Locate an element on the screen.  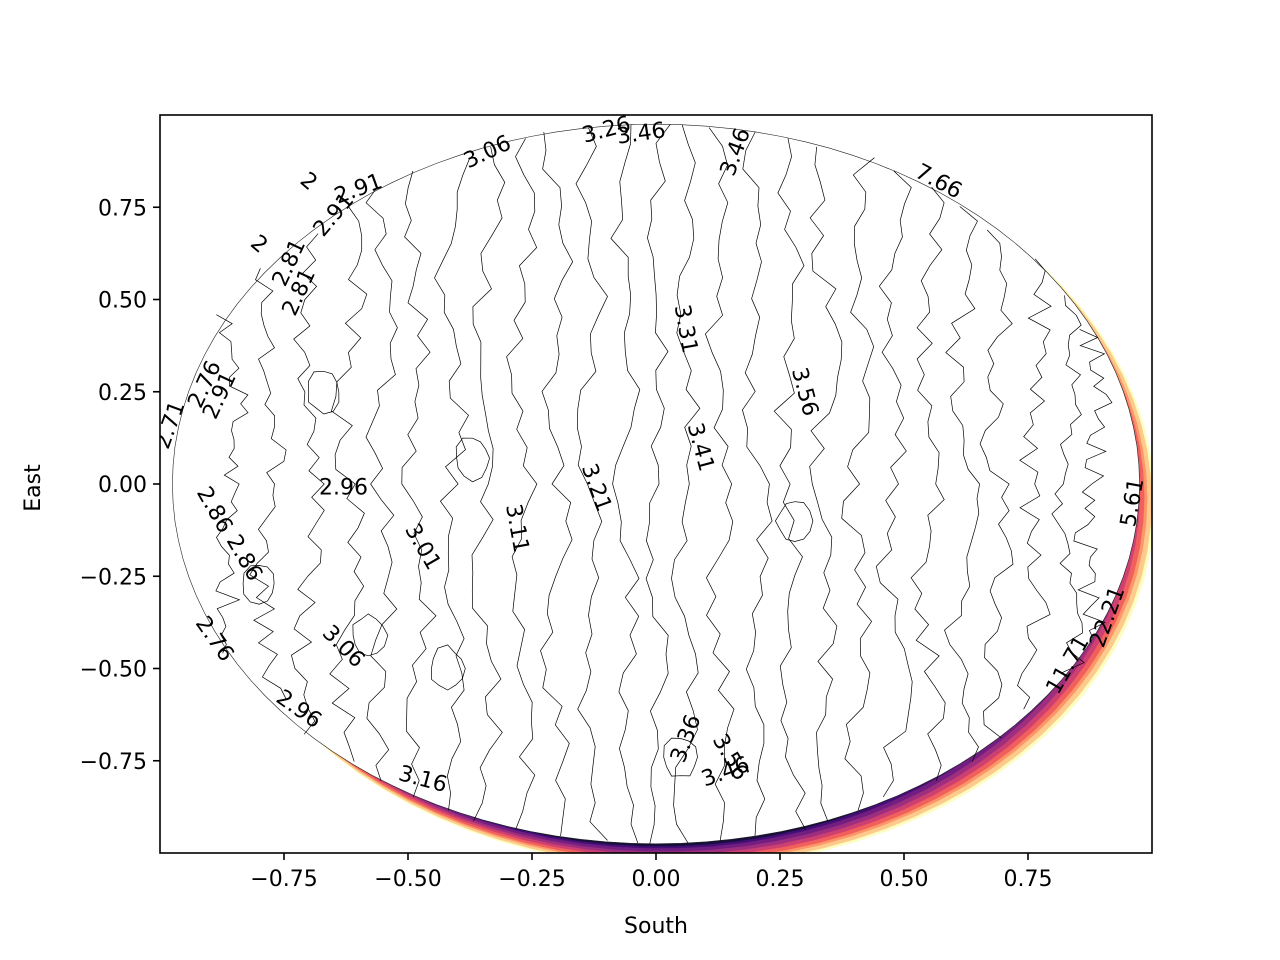
y-axis-label: East is located at coordinates (33, 488).